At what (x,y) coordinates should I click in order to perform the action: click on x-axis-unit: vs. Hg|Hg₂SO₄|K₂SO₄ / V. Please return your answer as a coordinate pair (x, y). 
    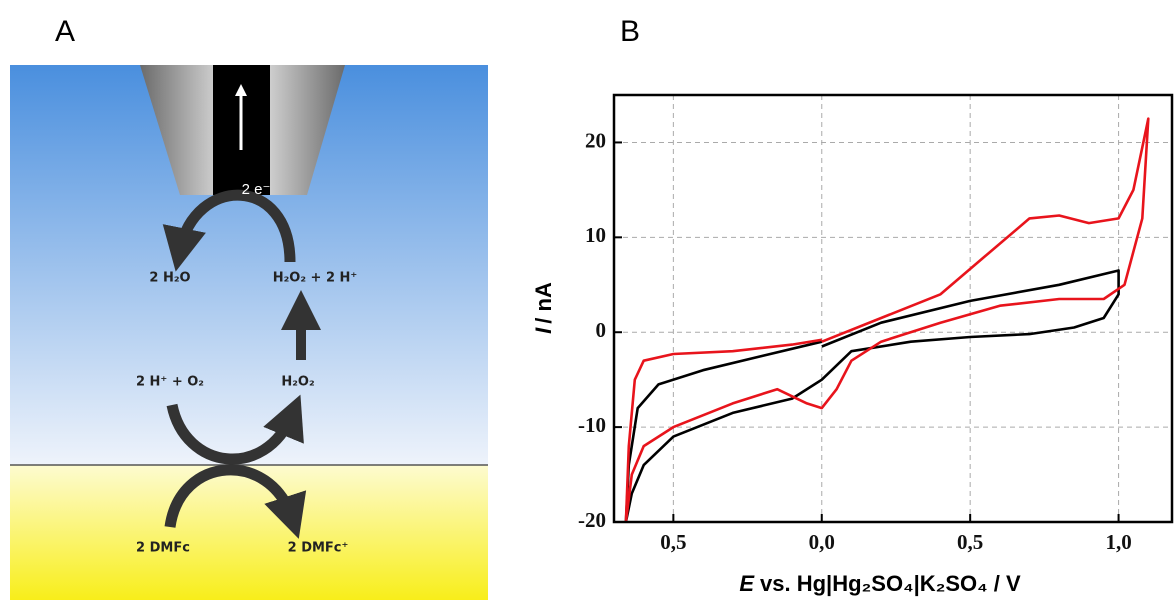
    Looking at the image, I should click on (890, 583).